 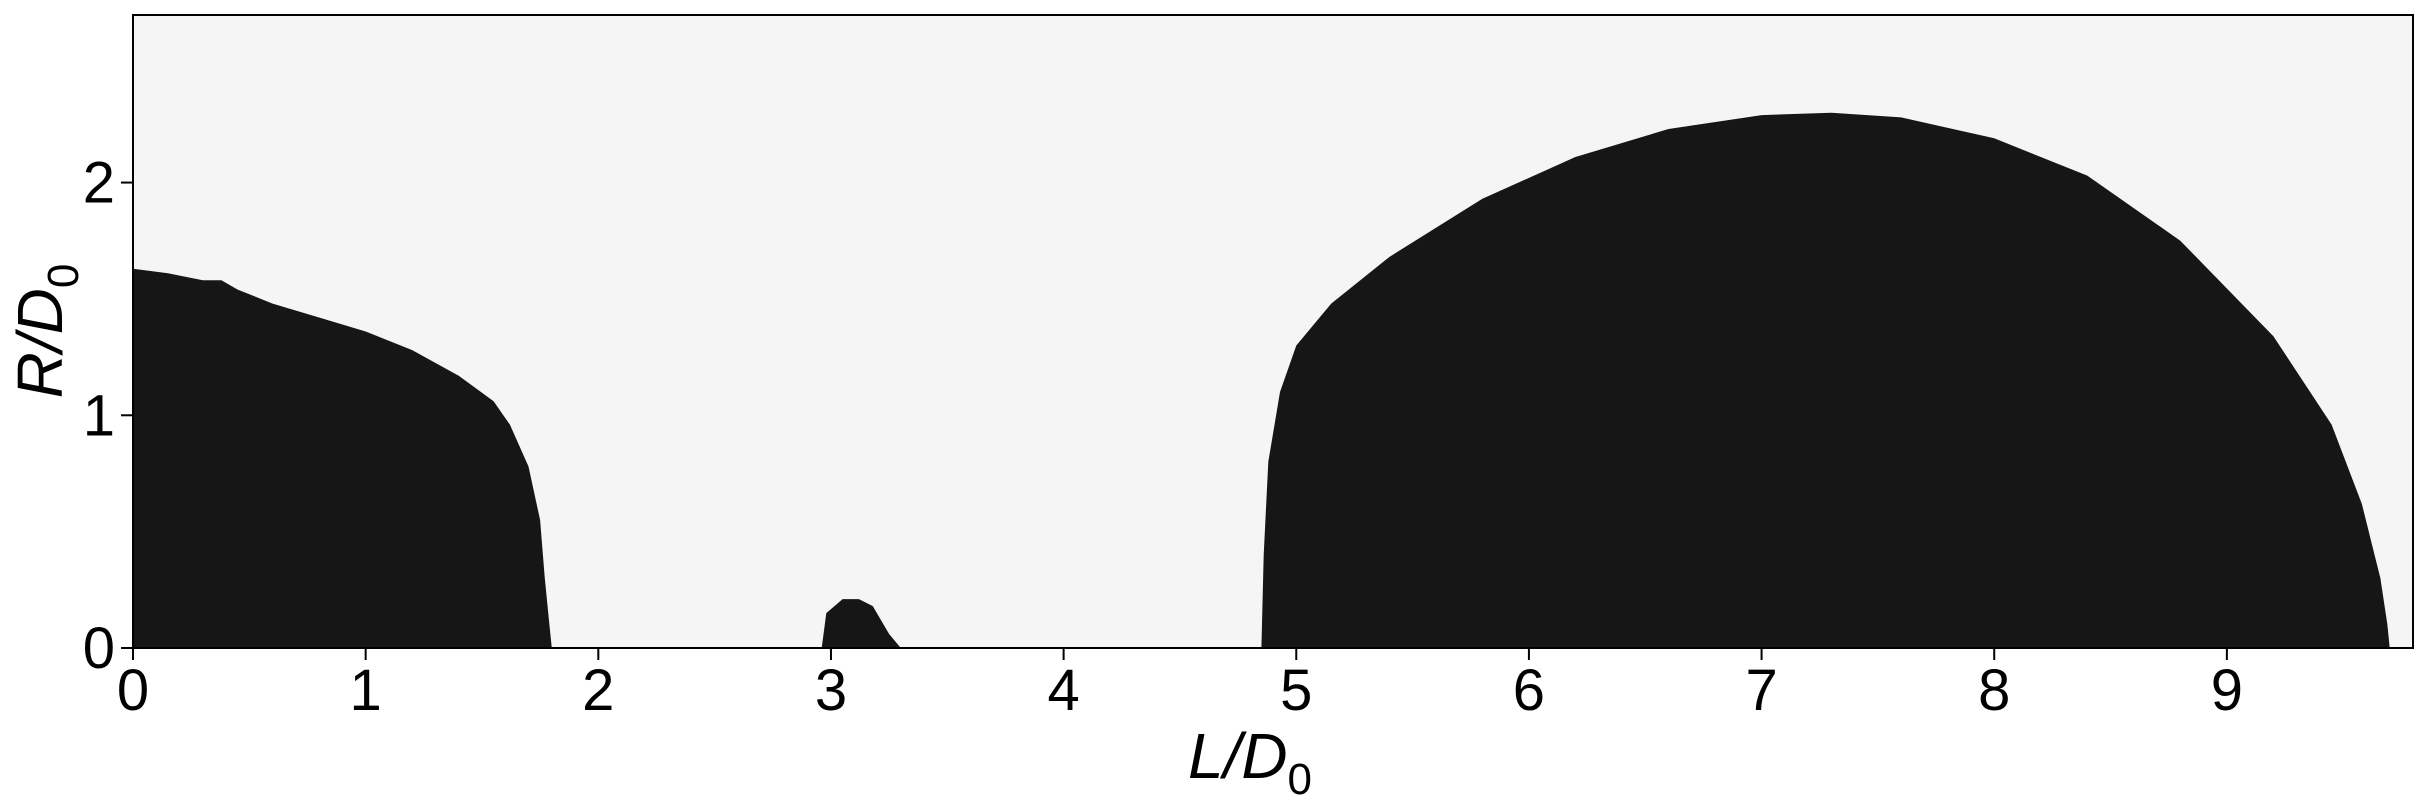 What do you see at coordinates (1296, 690) in the screenshot?
I see `x-tick-label: 5` at bounding box center [1296, 690].